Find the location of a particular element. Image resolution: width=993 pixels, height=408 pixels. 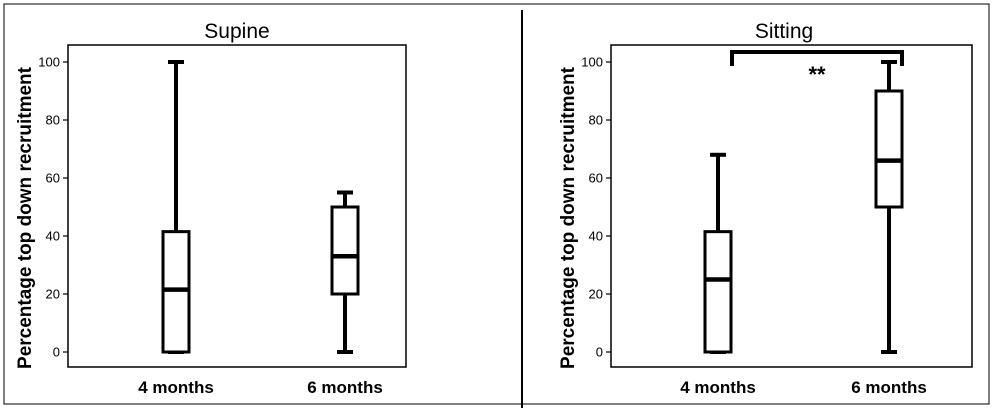

significance-bracket is located at coordinates (817, 58).